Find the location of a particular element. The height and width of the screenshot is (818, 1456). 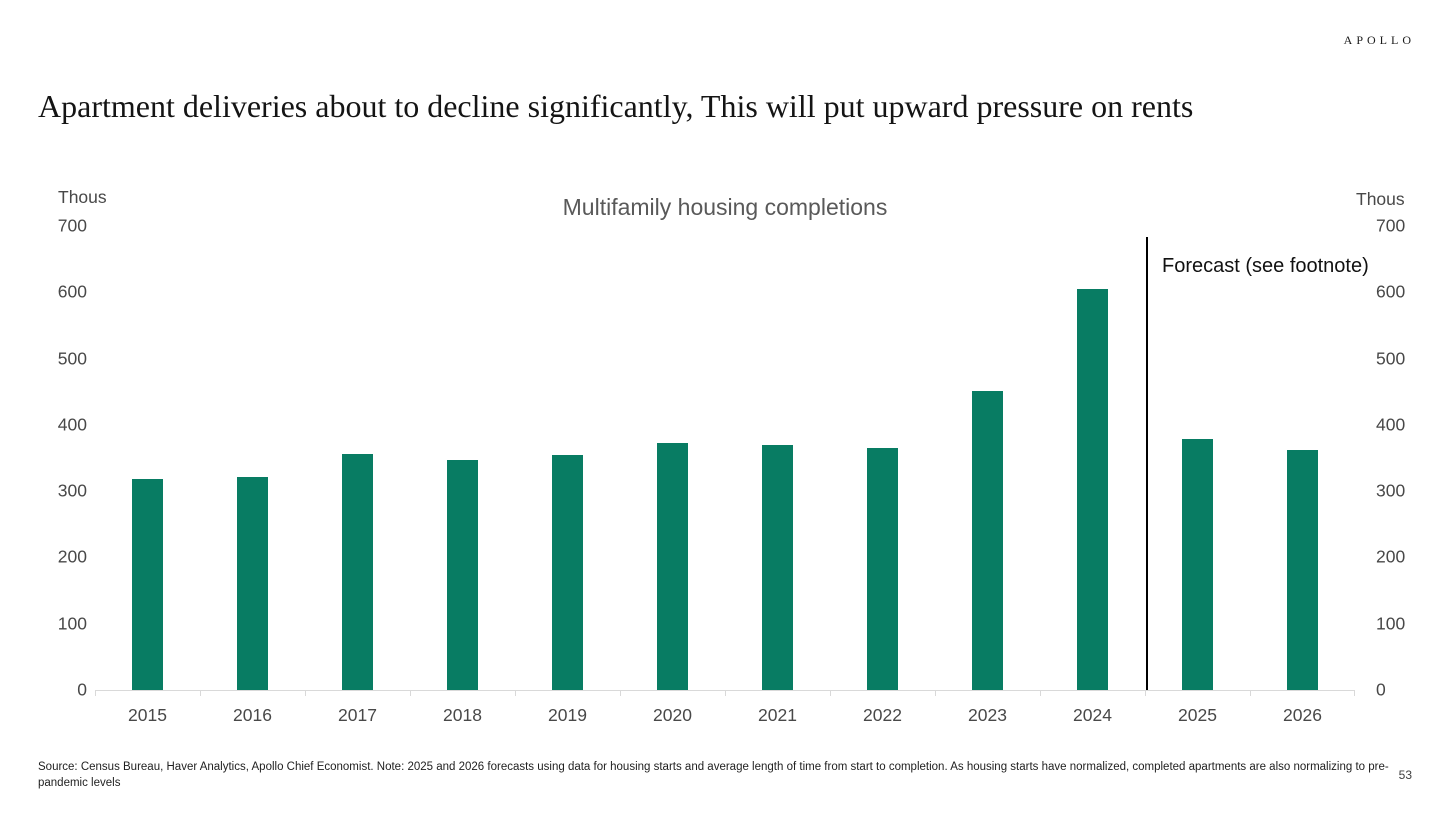

y-axis-left-tick-label-600: 600 is located at coordinates (72, 291).